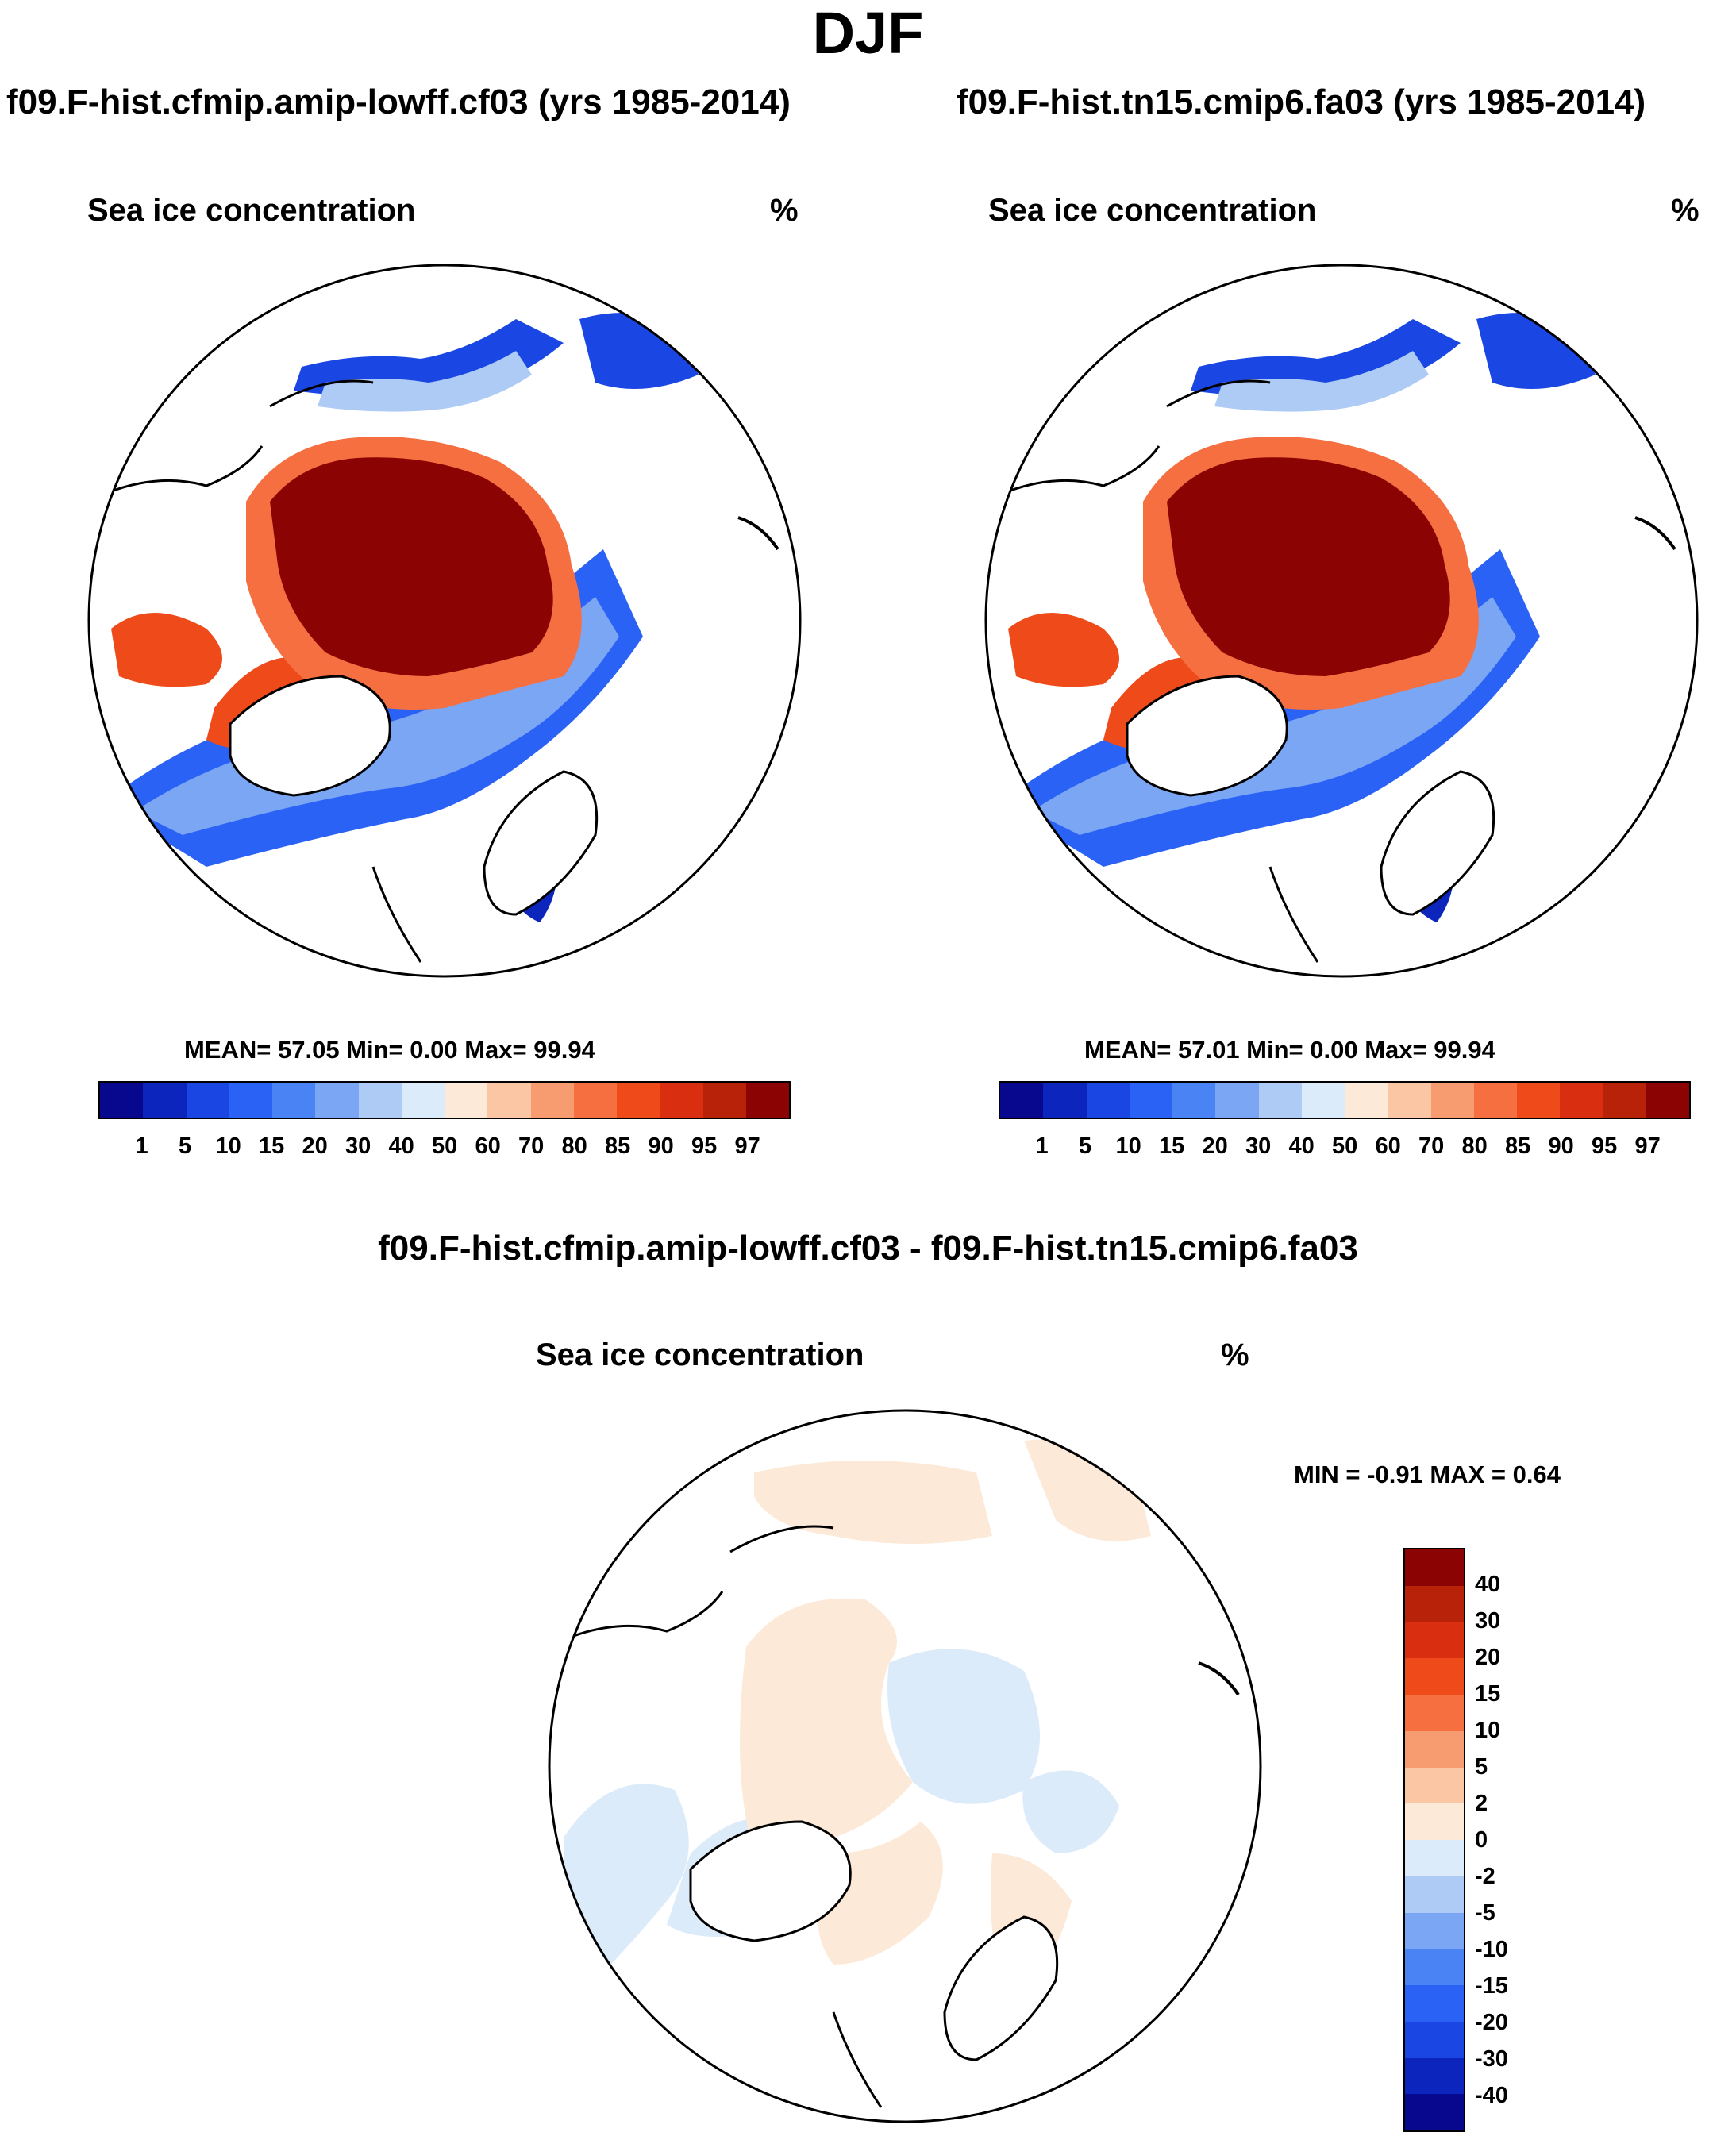 The height and width of the screenshot is (2136, 1736). I want to click on panel2-colorbar-tick: 50, so click(1345, 1146).